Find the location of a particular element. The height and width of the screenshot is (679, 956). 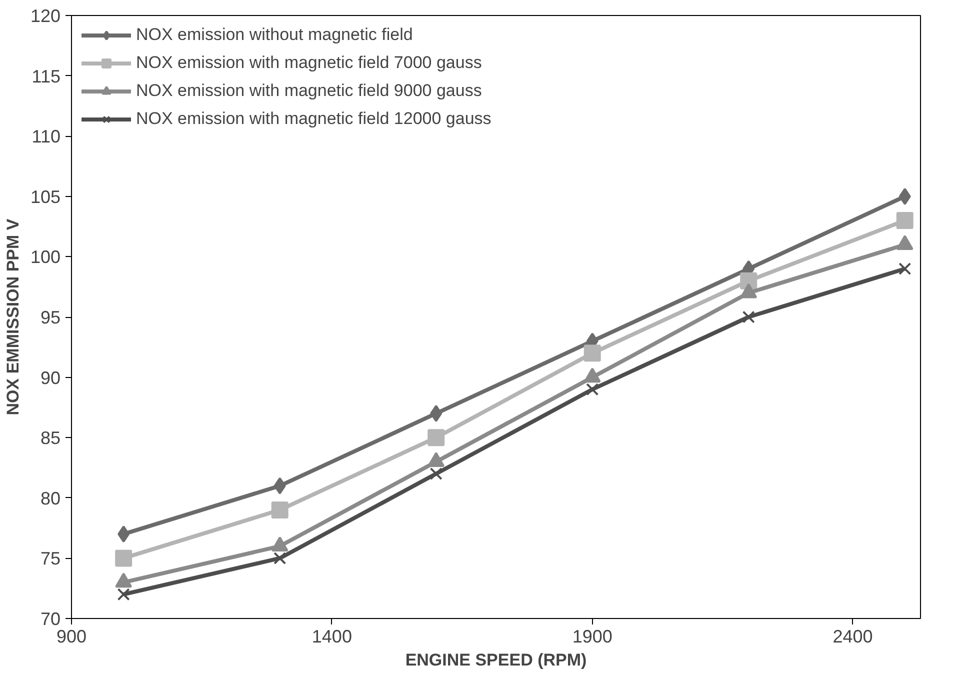

x-tick-label: 1400 is located at coordinates (332, 636).